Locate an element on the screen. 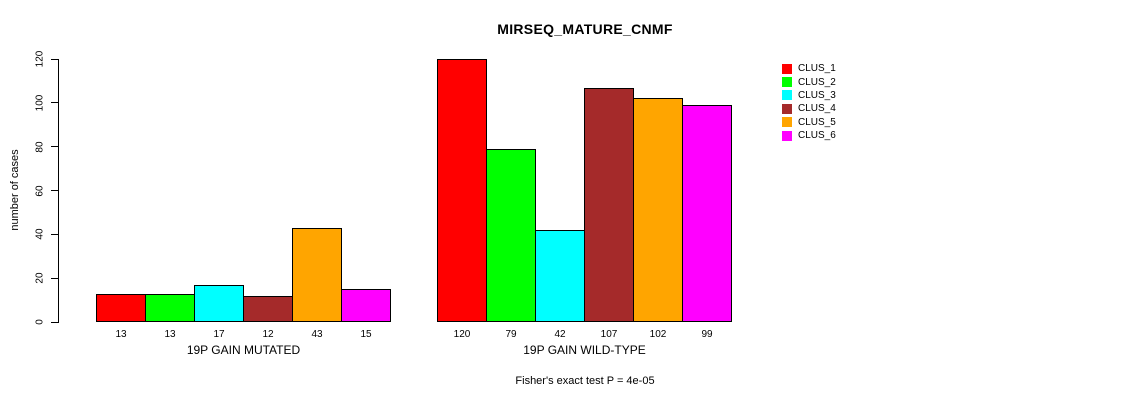 The height and width of the screenshot is (400, 1140). bar-value-label: 42 is located at coordinates (560, 334).